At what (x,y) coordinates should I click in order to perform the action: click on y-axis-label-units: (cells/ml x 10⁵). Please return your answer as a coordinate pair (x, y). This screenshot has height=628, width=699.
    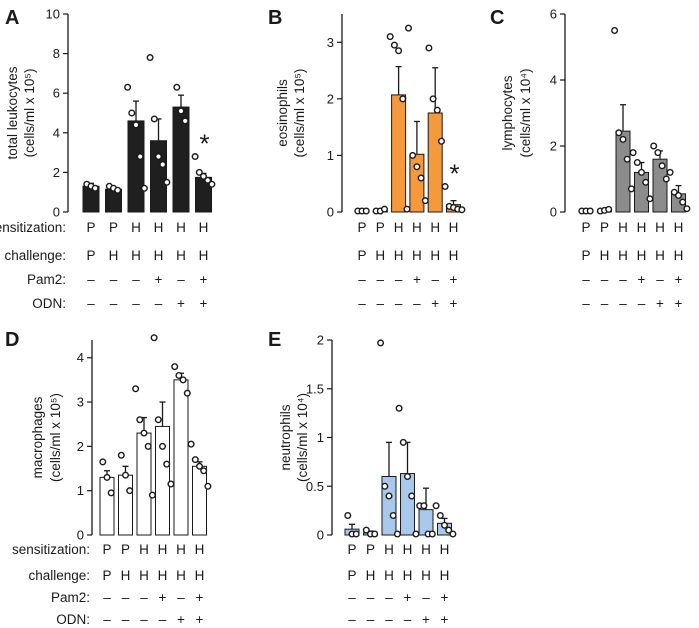
    Looking at the image, I should click on (299, 113).